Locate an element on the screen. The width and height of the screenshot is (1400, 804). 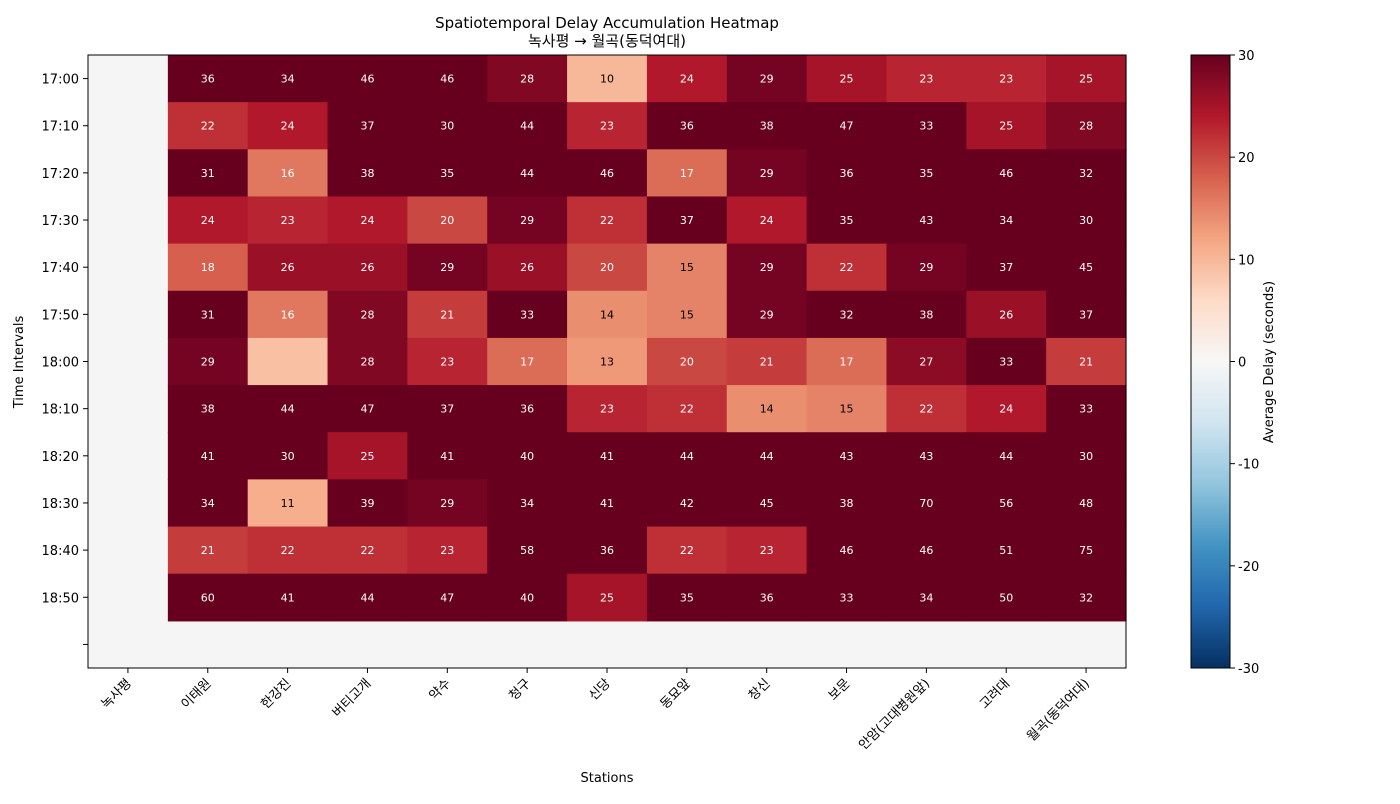
colorbar-tick-label: 30 is located at coordinates (1246, 56).